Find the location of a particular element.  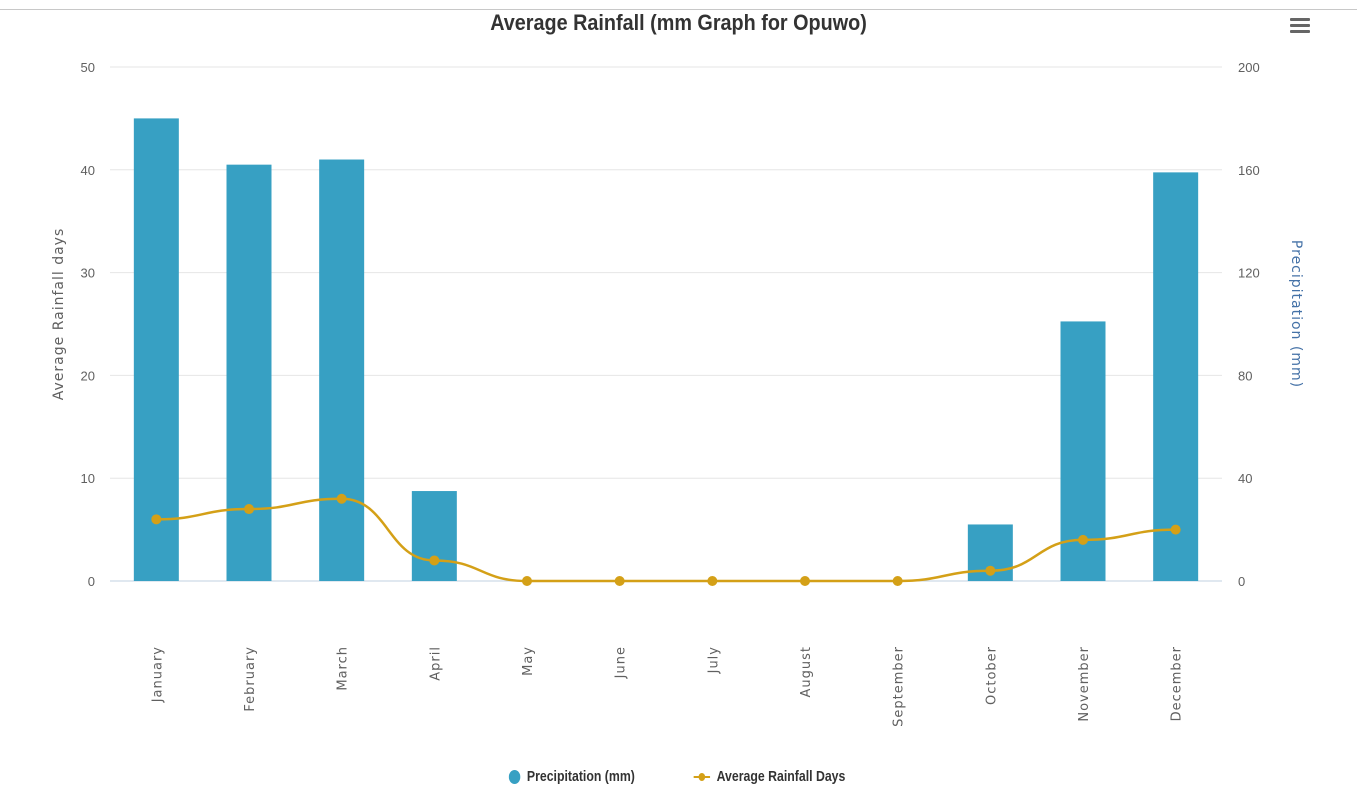

legend-item-rainfall-days: Average Rainfall Days is located at coordinates (769, 776).